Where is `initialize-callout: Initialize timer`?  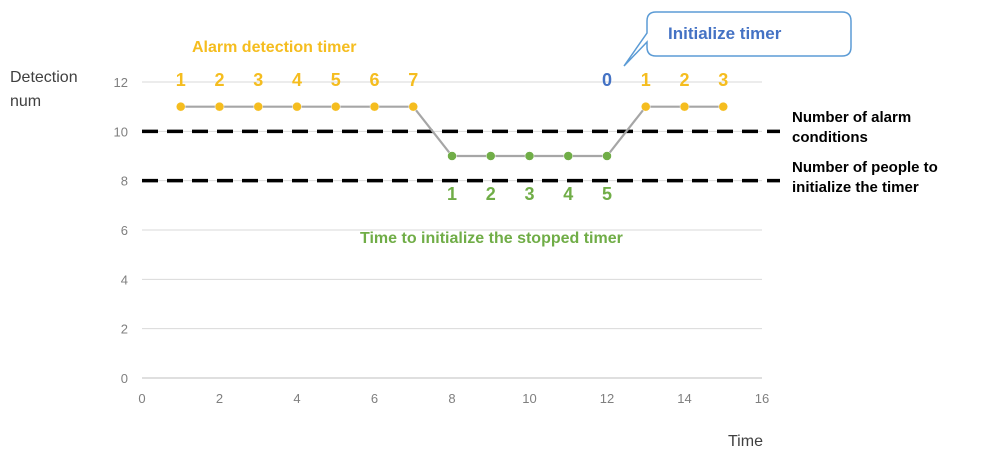
initialize-callout: Initialize timer is located at coordinates (737, 39).